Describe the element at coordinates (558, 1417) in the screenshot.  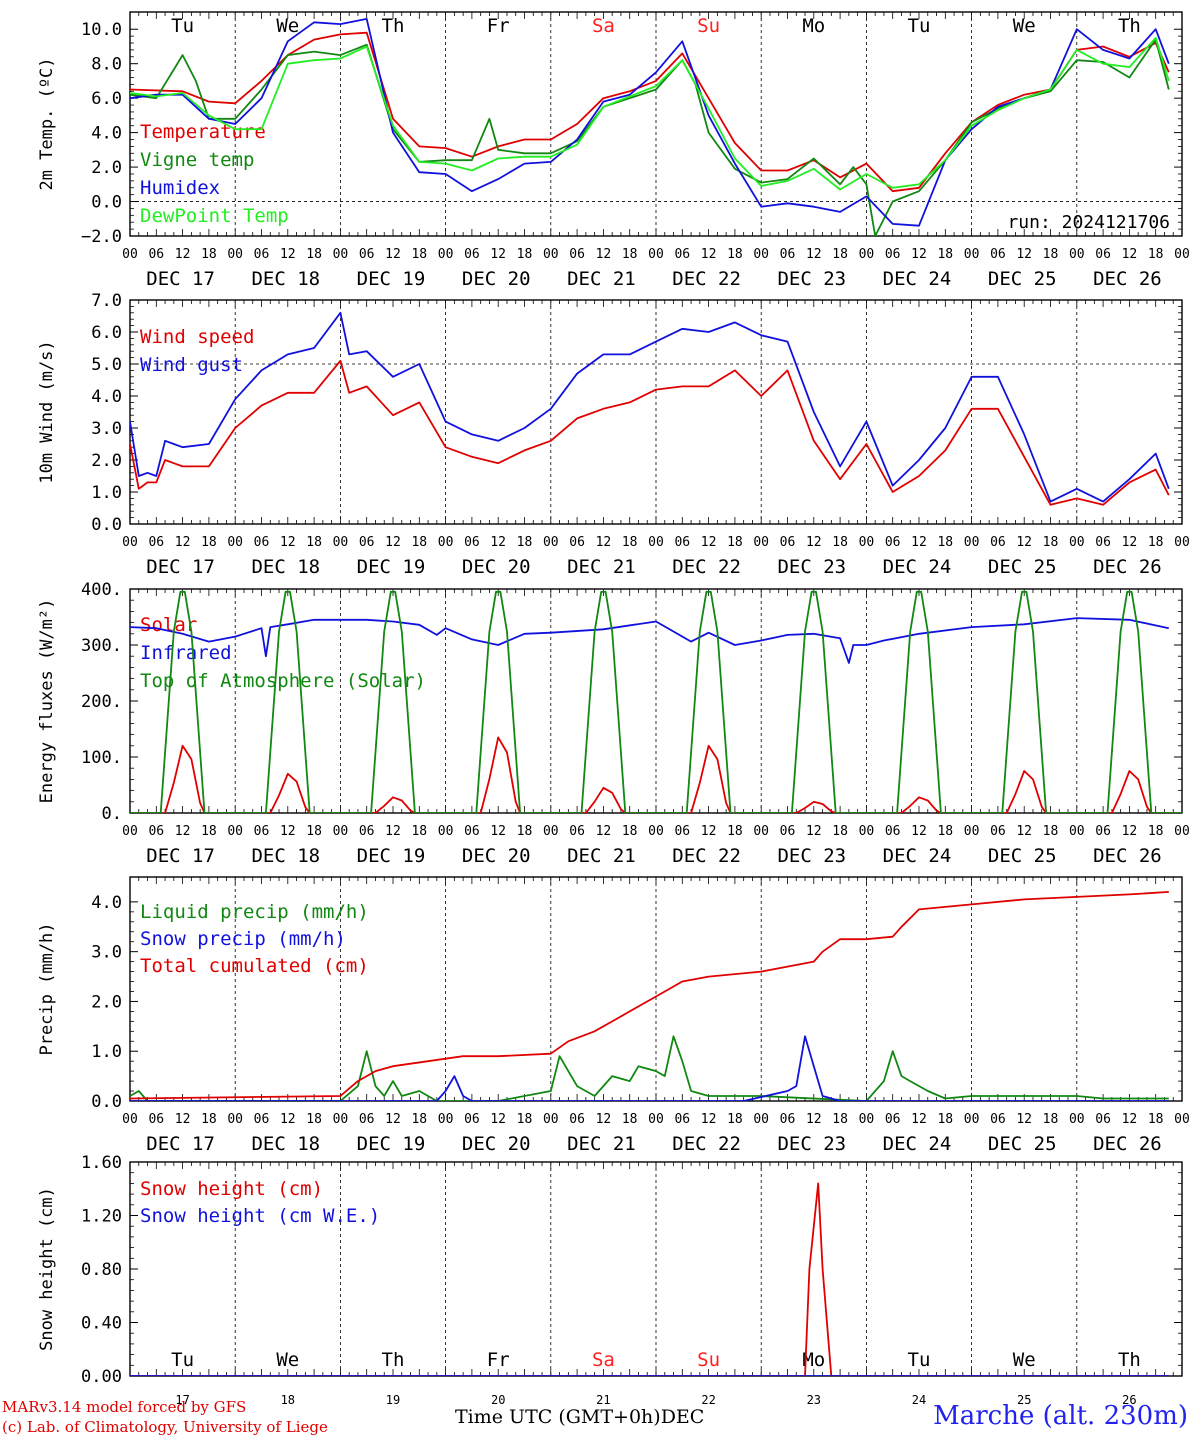
I see `time-axis-text: Time UTC (GMT+0h)` at that location.